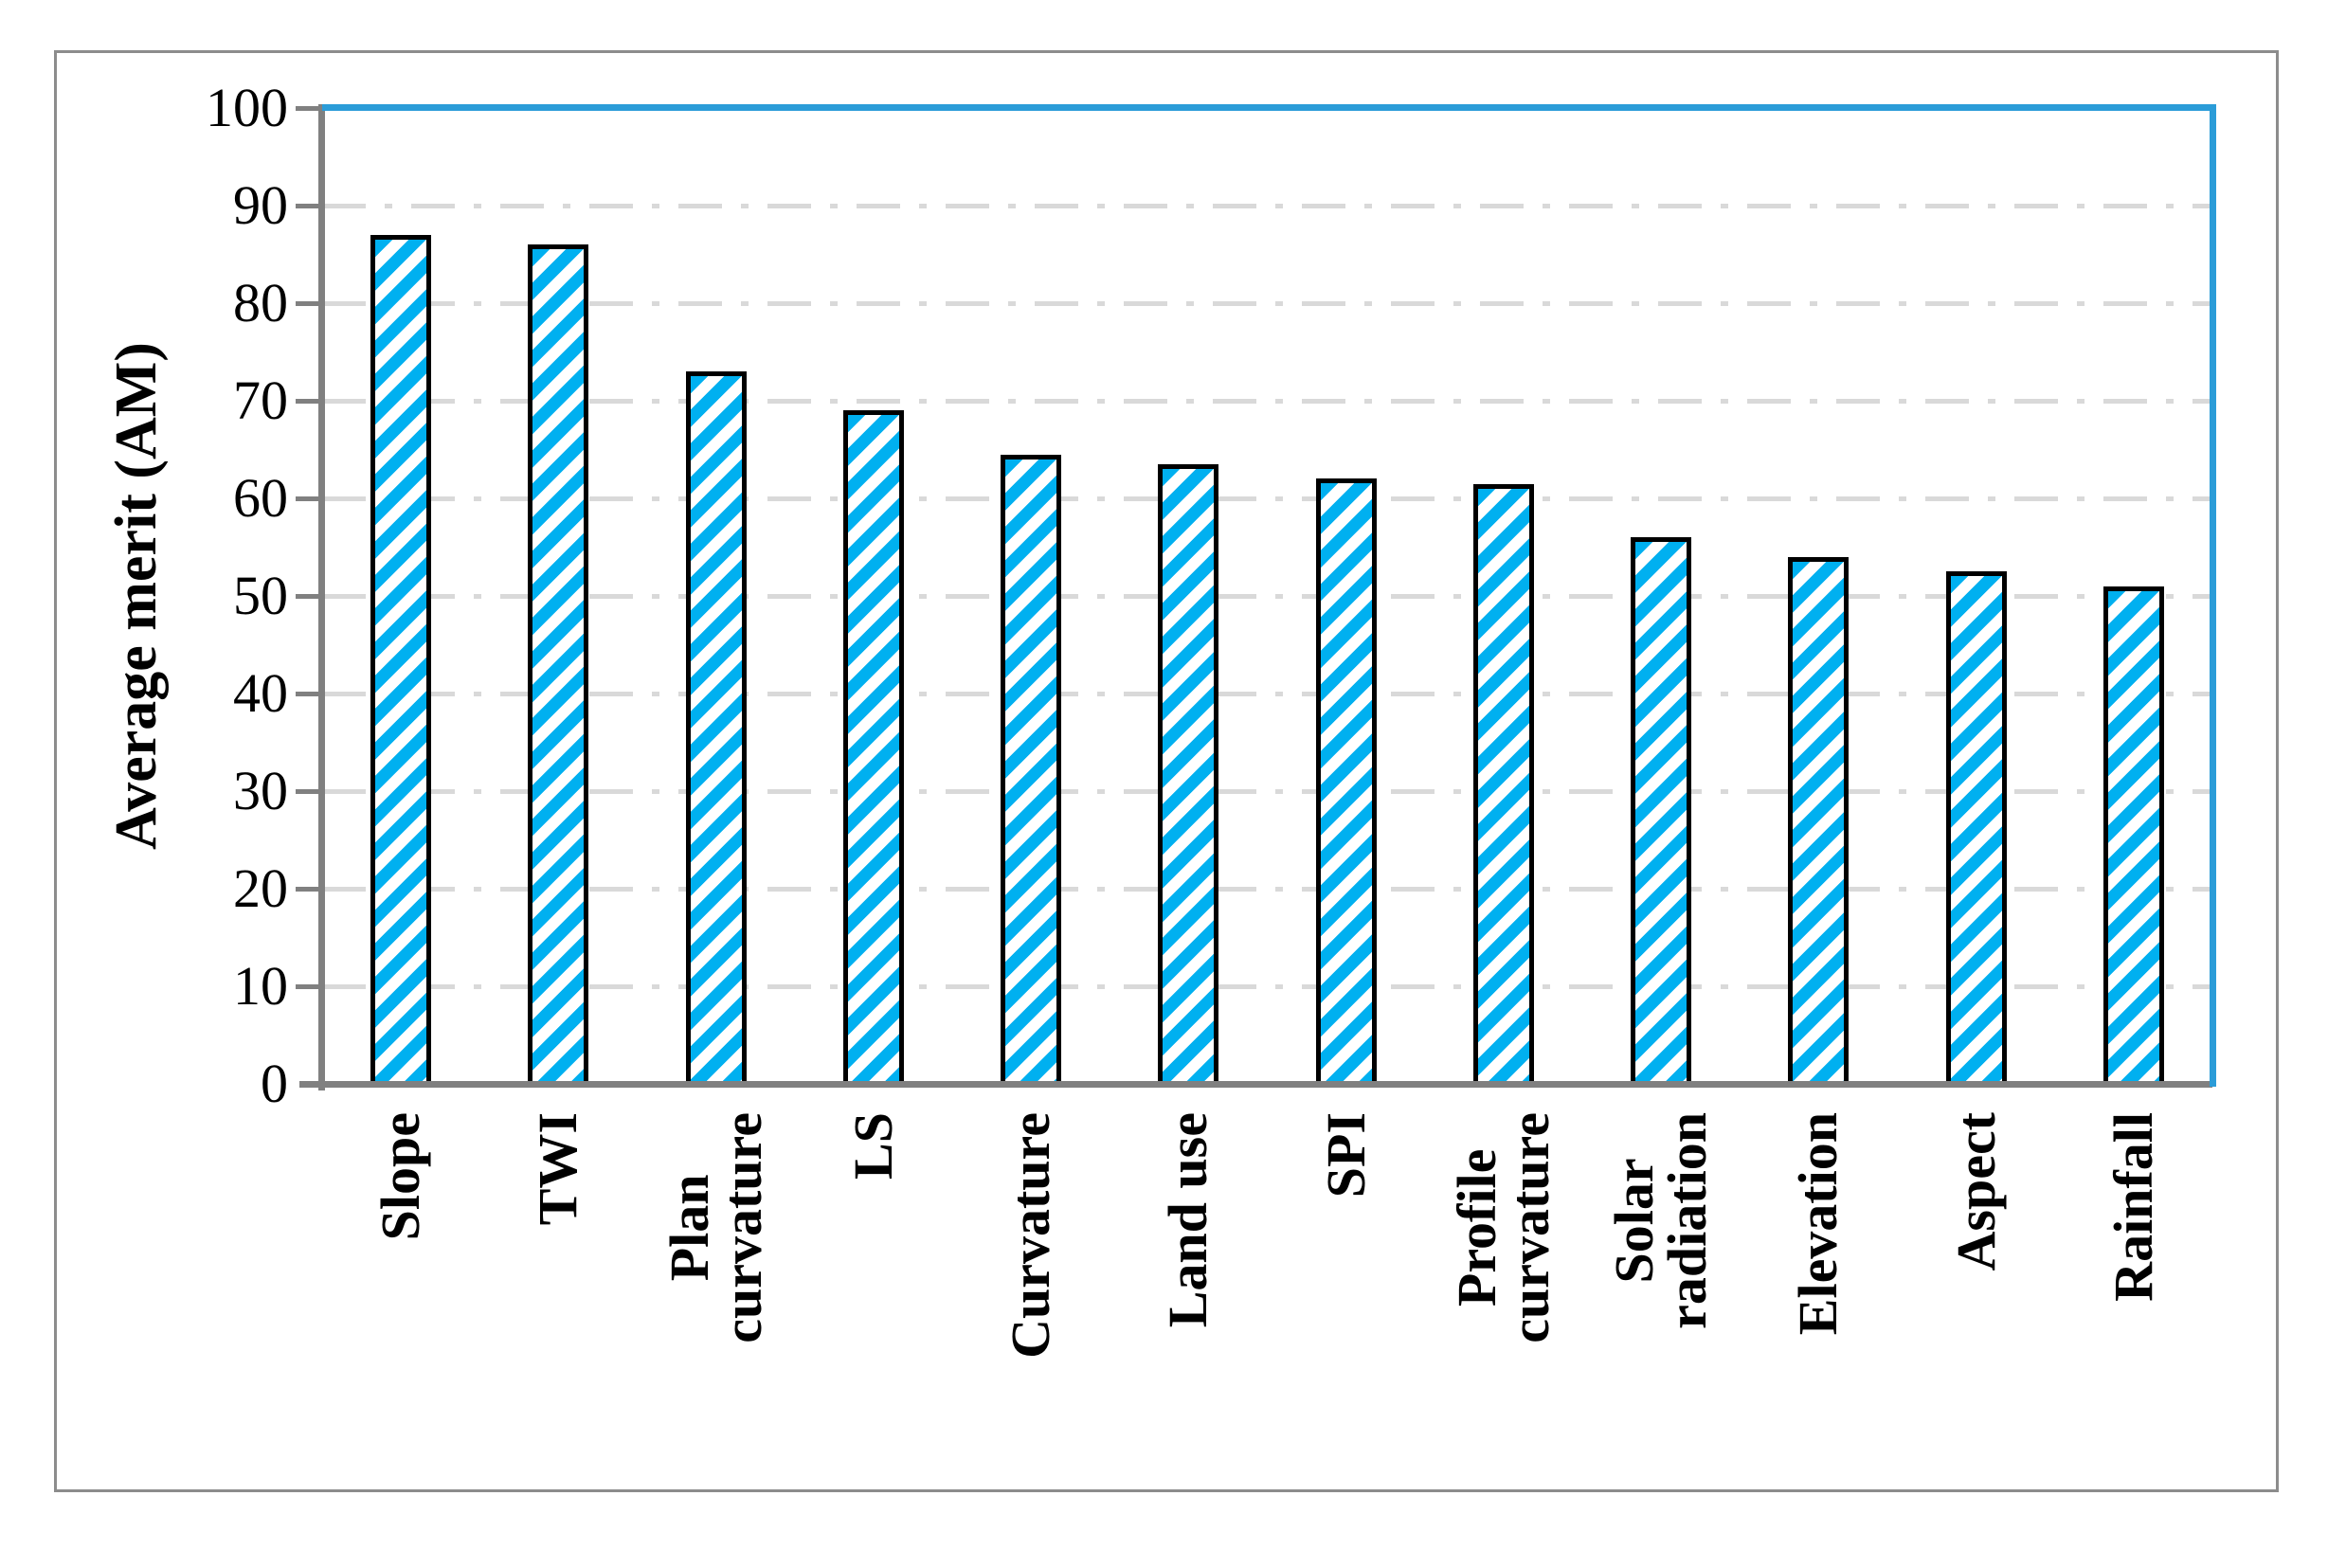 The width and height of the screenshot is (2328, 1568). I want to click on category-label: LS, so click(872, 1146).